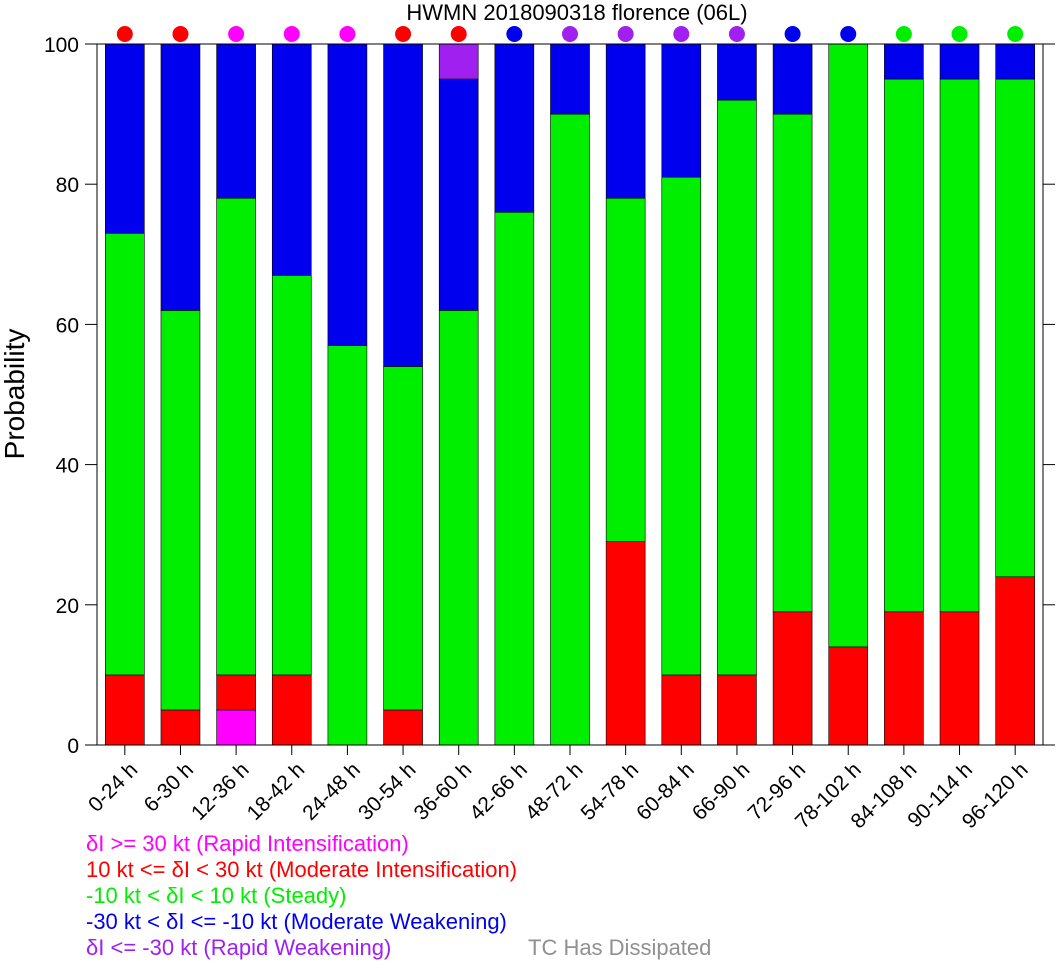  Describe the element at coordinates (180, 177) in the screenshot. I see `bar-mw-6-30h` at that location.